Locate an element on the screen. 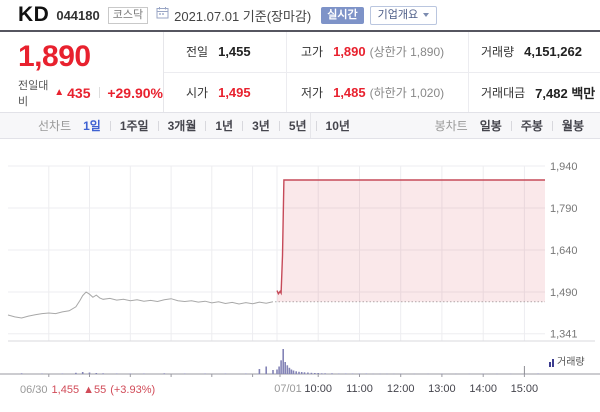 The image size is (600, 412). volume-bar-icon is located at coordinates (551, 363).